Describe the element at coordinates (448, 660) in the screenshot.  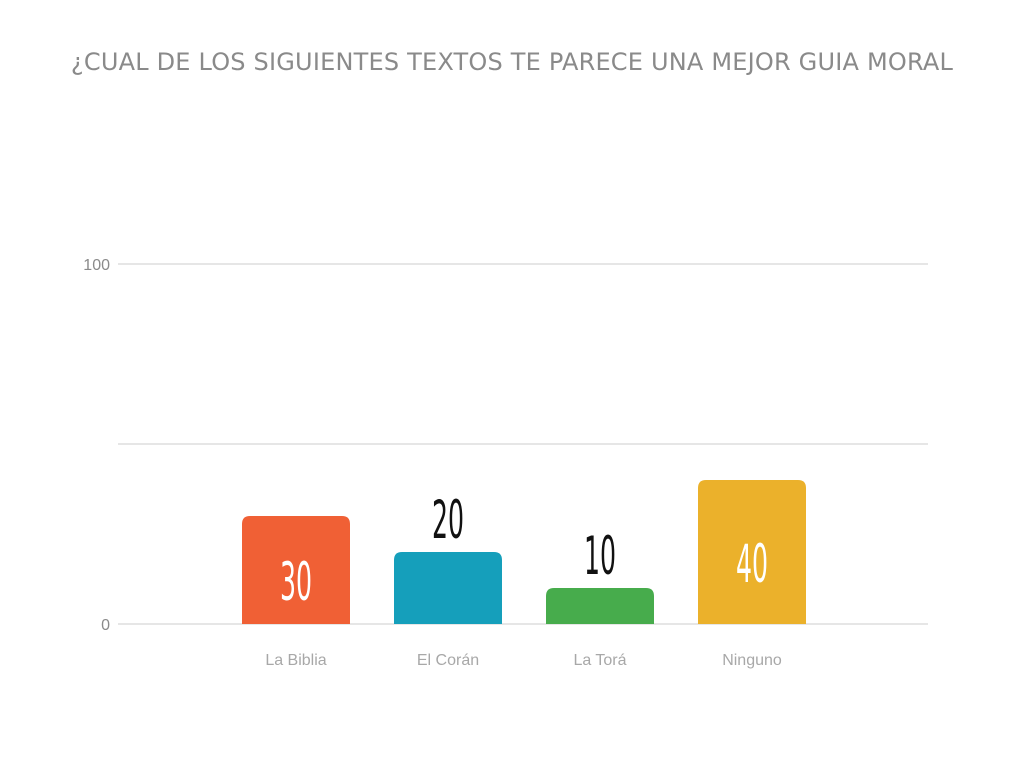
I see `x-tick-label-1: El Corán` at that location.